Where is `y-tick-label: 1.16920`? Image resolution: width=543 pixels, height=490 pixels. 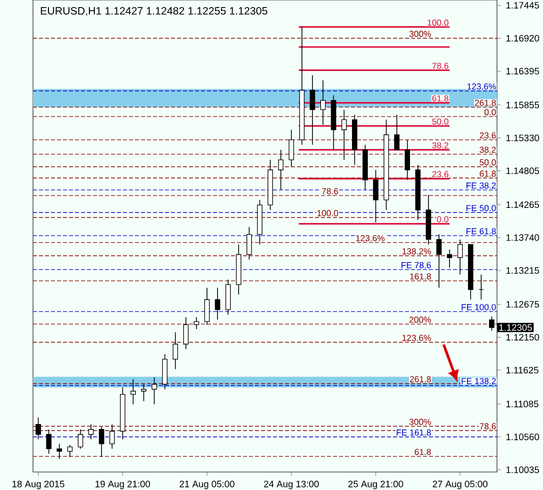
y-tick-label: 1.16920 is located at coordinates (523, 38).